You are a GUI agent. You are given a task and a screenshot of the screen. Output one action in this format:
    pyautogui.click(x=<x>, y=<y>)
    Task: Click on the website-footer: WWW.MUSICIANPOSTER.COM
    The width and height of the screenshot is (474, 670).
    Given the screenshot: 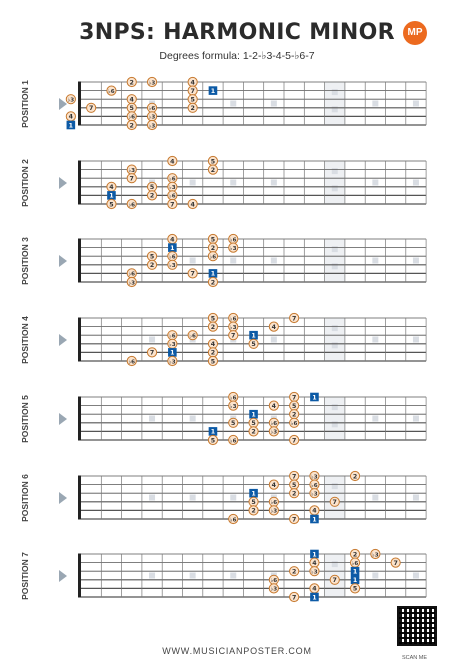 What is the action you would take?
    pyautogui.click(x=237, y=651)
    